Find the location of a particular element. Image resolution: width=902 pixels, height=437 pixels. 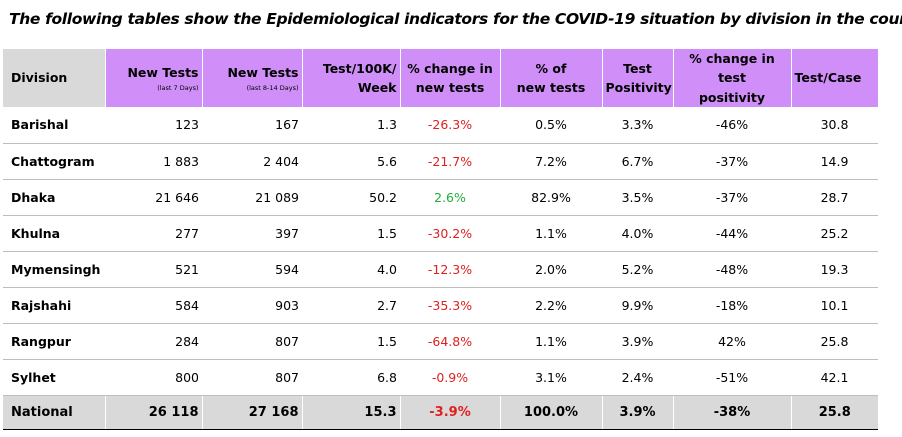

cell-new-tests-8-14: 903 is located at coordinates (252, 305).